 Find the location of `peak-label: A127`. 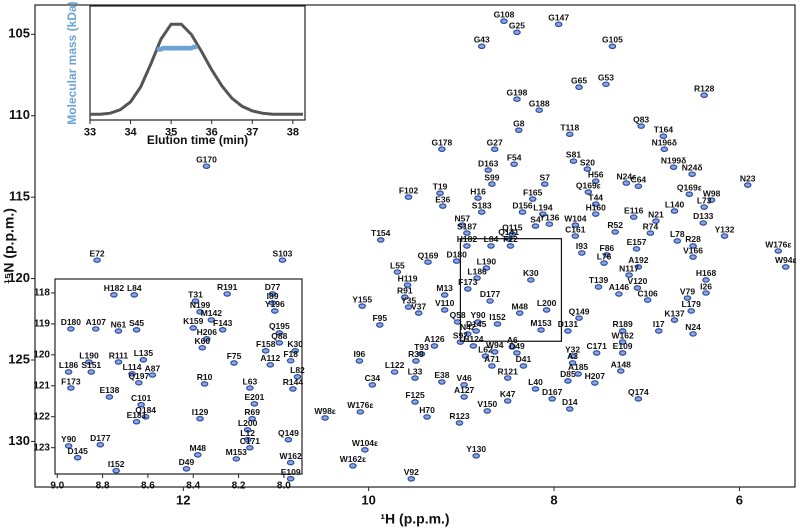

peak-label: A127 is located at coordinates (464, 390).